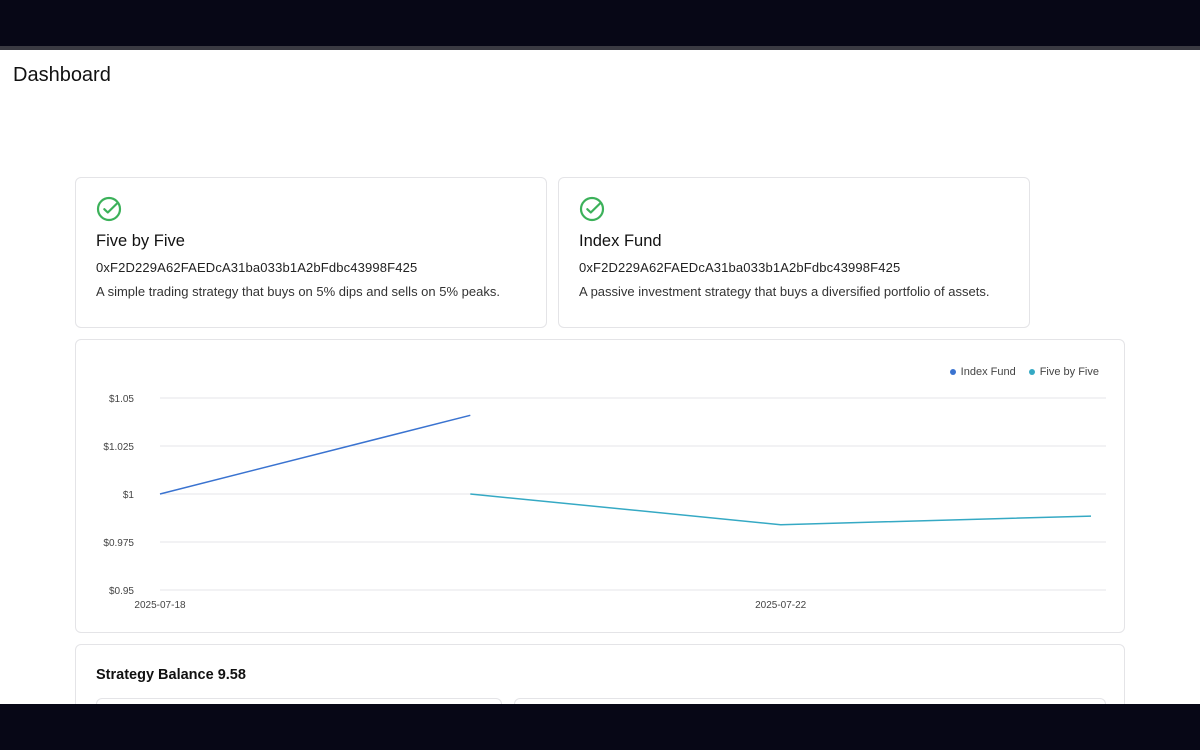  What do you see at coordinates (781, 605) in the screenshot?
I see `x-axis-tick-label: 2025-07-22` at bounding box center [781, 605].